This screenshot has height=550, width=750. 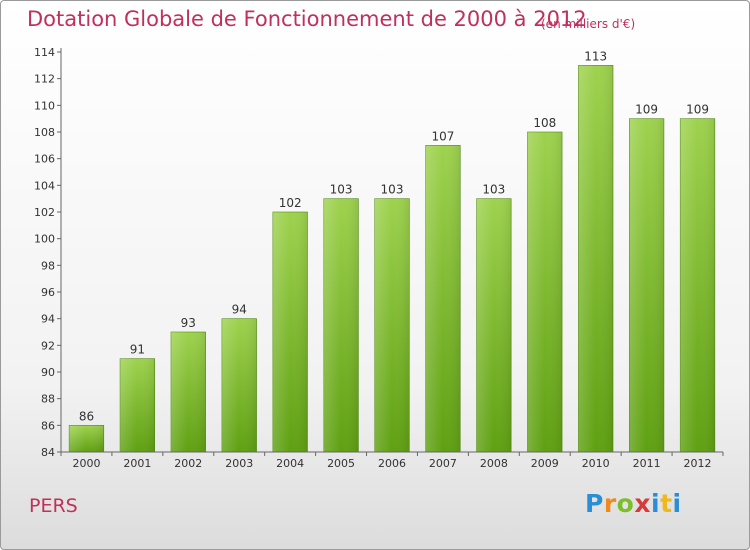 What do you see at coordinates (86, 416) in the screenshot?
I see `bar-value-label: 86` at bounding box center [86, 416].